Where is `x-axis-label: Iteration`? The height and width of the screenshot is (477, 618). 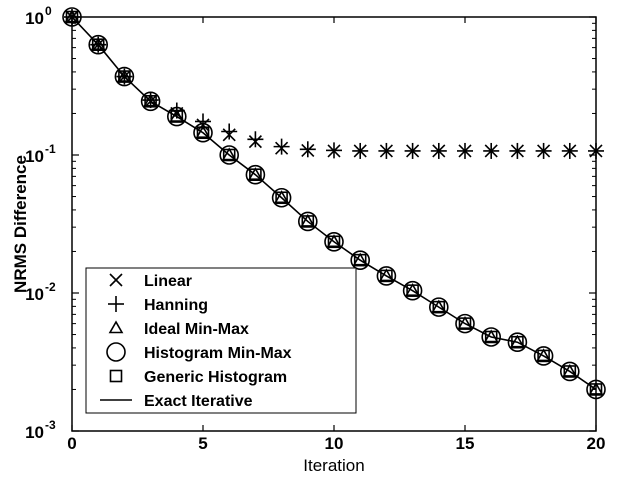
x-axis-label: Iteration is located at coordinates (333, 465).